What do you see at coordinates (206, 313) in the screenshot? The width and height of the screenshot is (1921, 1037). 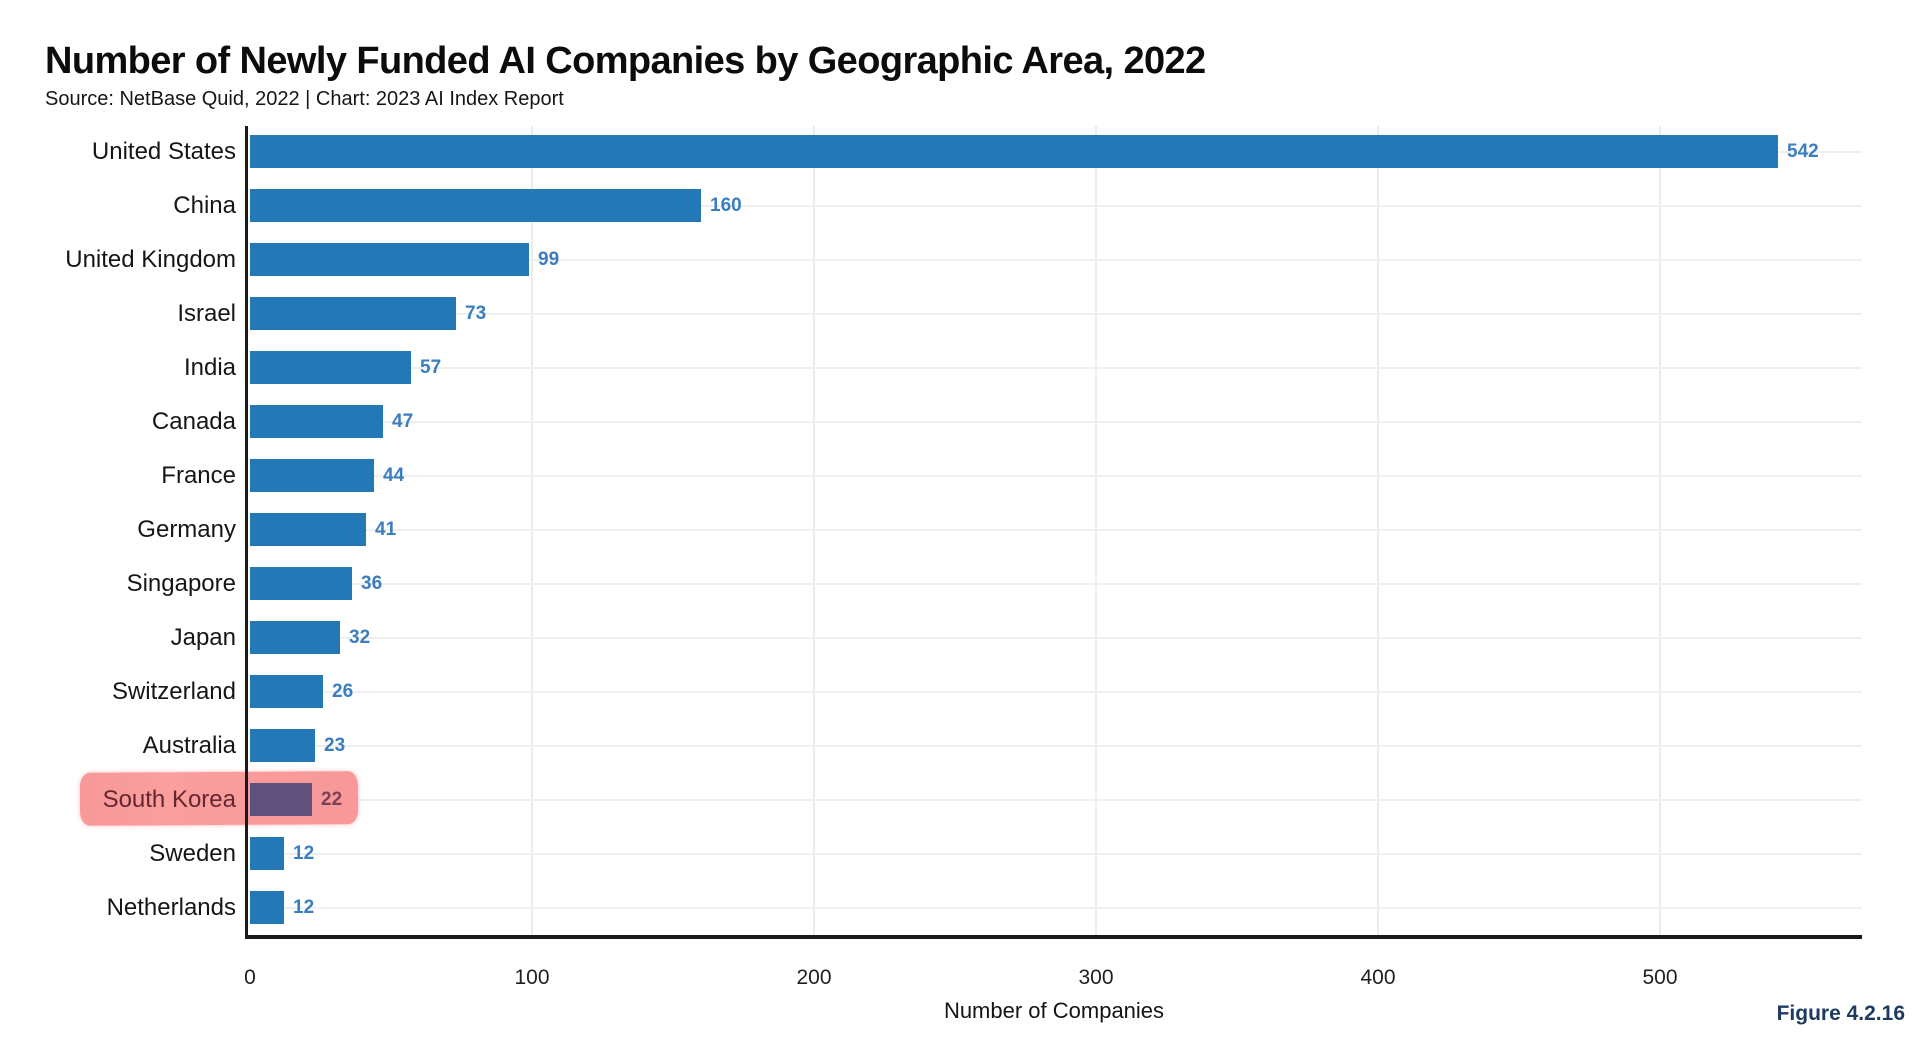 I see `category-label: Israel` at bounding box center [206, 313].